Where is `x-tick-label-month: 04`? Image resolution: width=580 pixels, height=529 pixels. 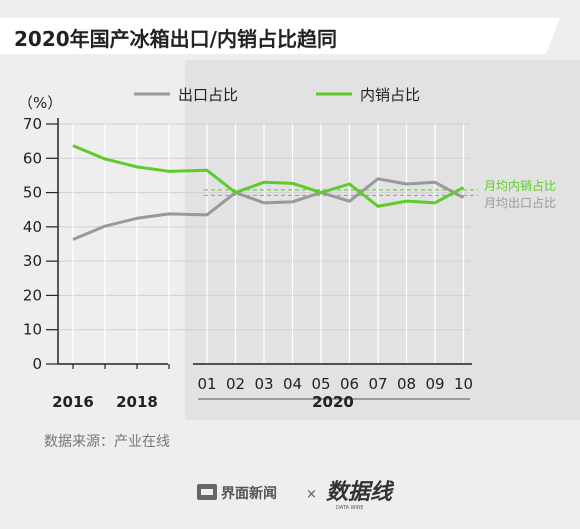
x-tick-label-month: 04 is located at coordinates (292, 384).